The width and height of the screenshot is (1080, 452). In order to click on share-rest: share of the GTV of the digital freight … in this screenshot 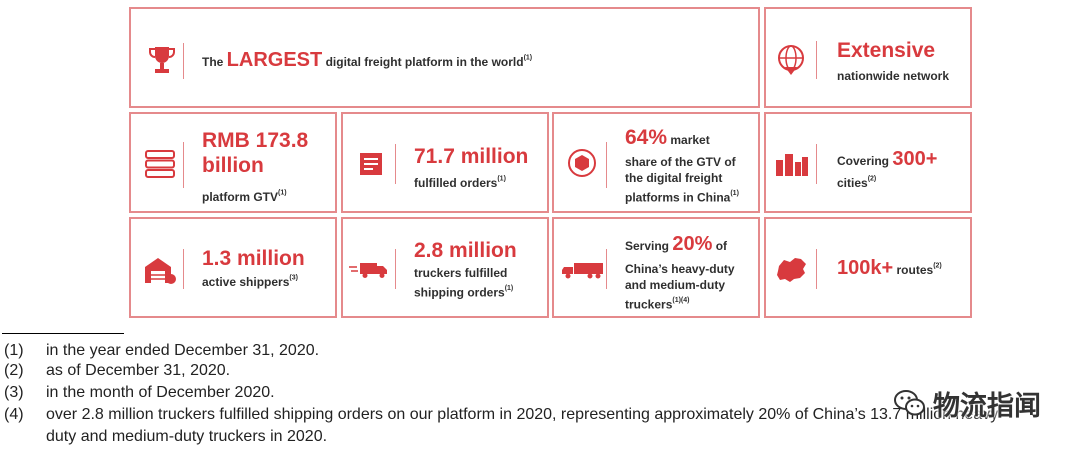, I will do `click(680, 180)`.